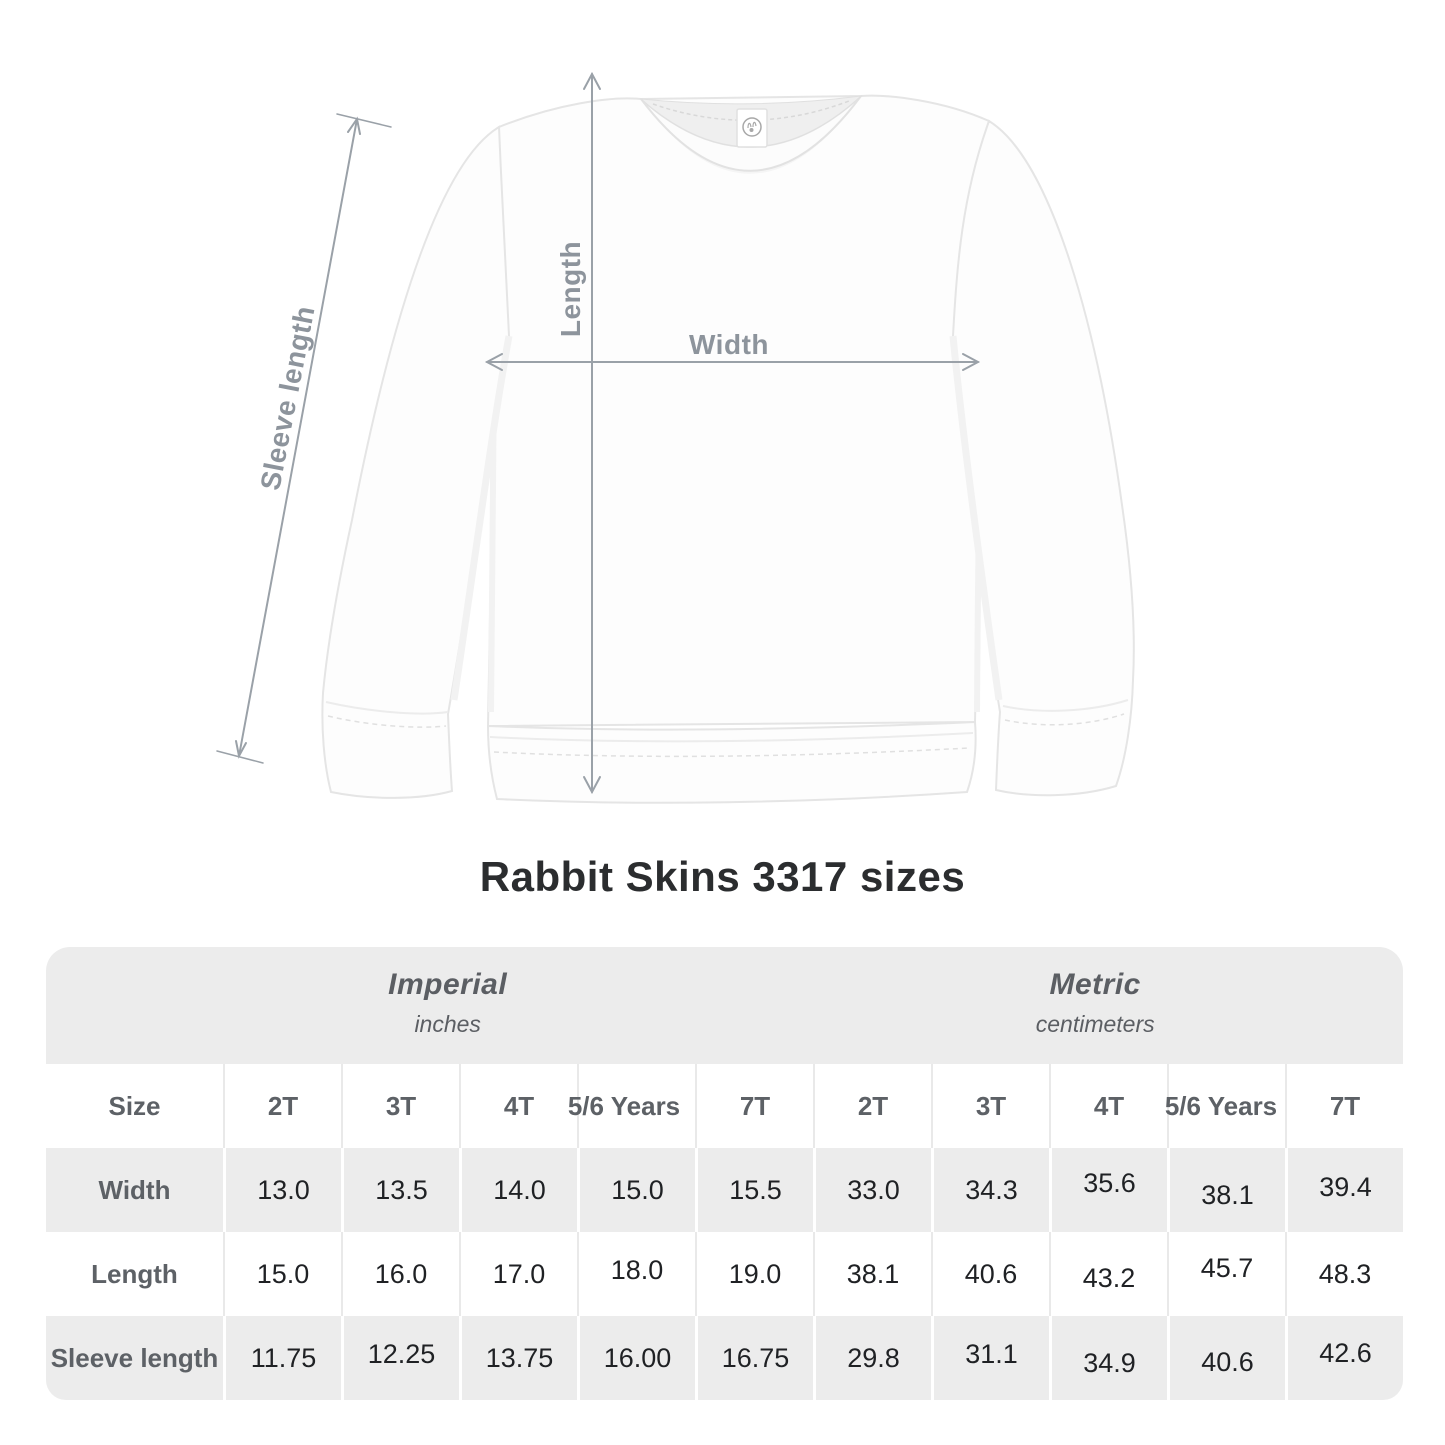  Describe the element at coordinates (518, 1274) in the screenshot. I see `value-cell: 17.0` at that location.